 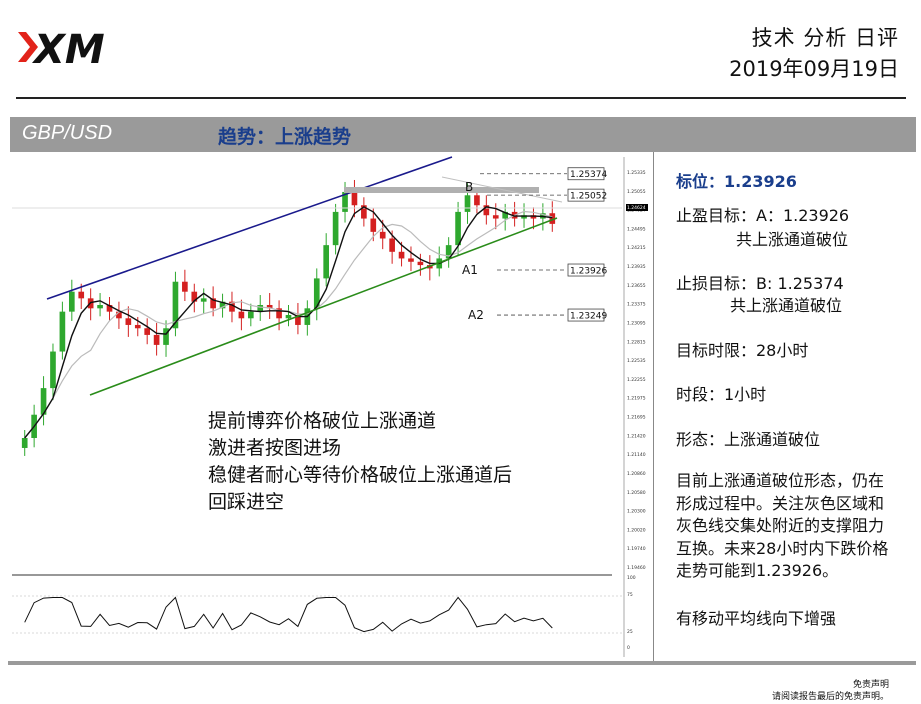 What do you see at coordinates (67, 133) in the screenshot?
I see `currency-pair: GBP/USD` at bounding box center [67, 133].